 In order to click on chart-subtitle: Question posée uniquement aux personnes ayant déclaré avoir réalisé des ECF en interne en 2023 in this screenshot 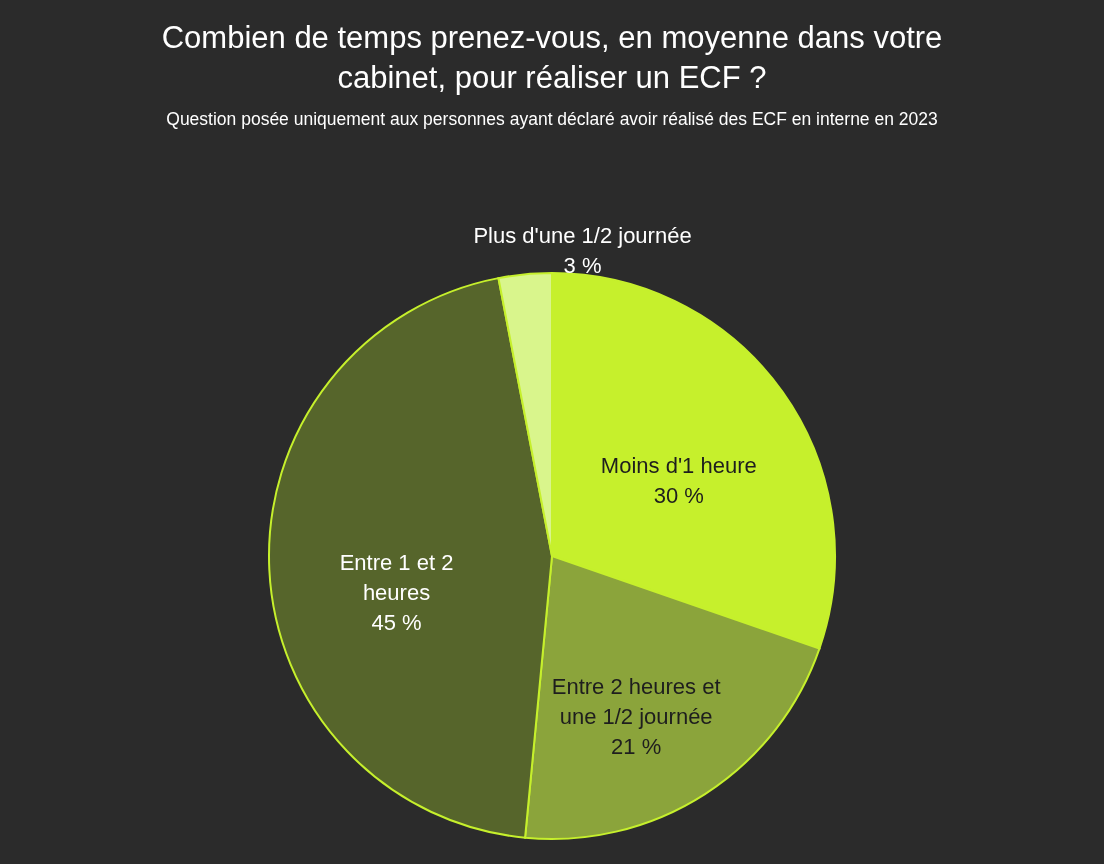, I will do `click(552, 118)`.